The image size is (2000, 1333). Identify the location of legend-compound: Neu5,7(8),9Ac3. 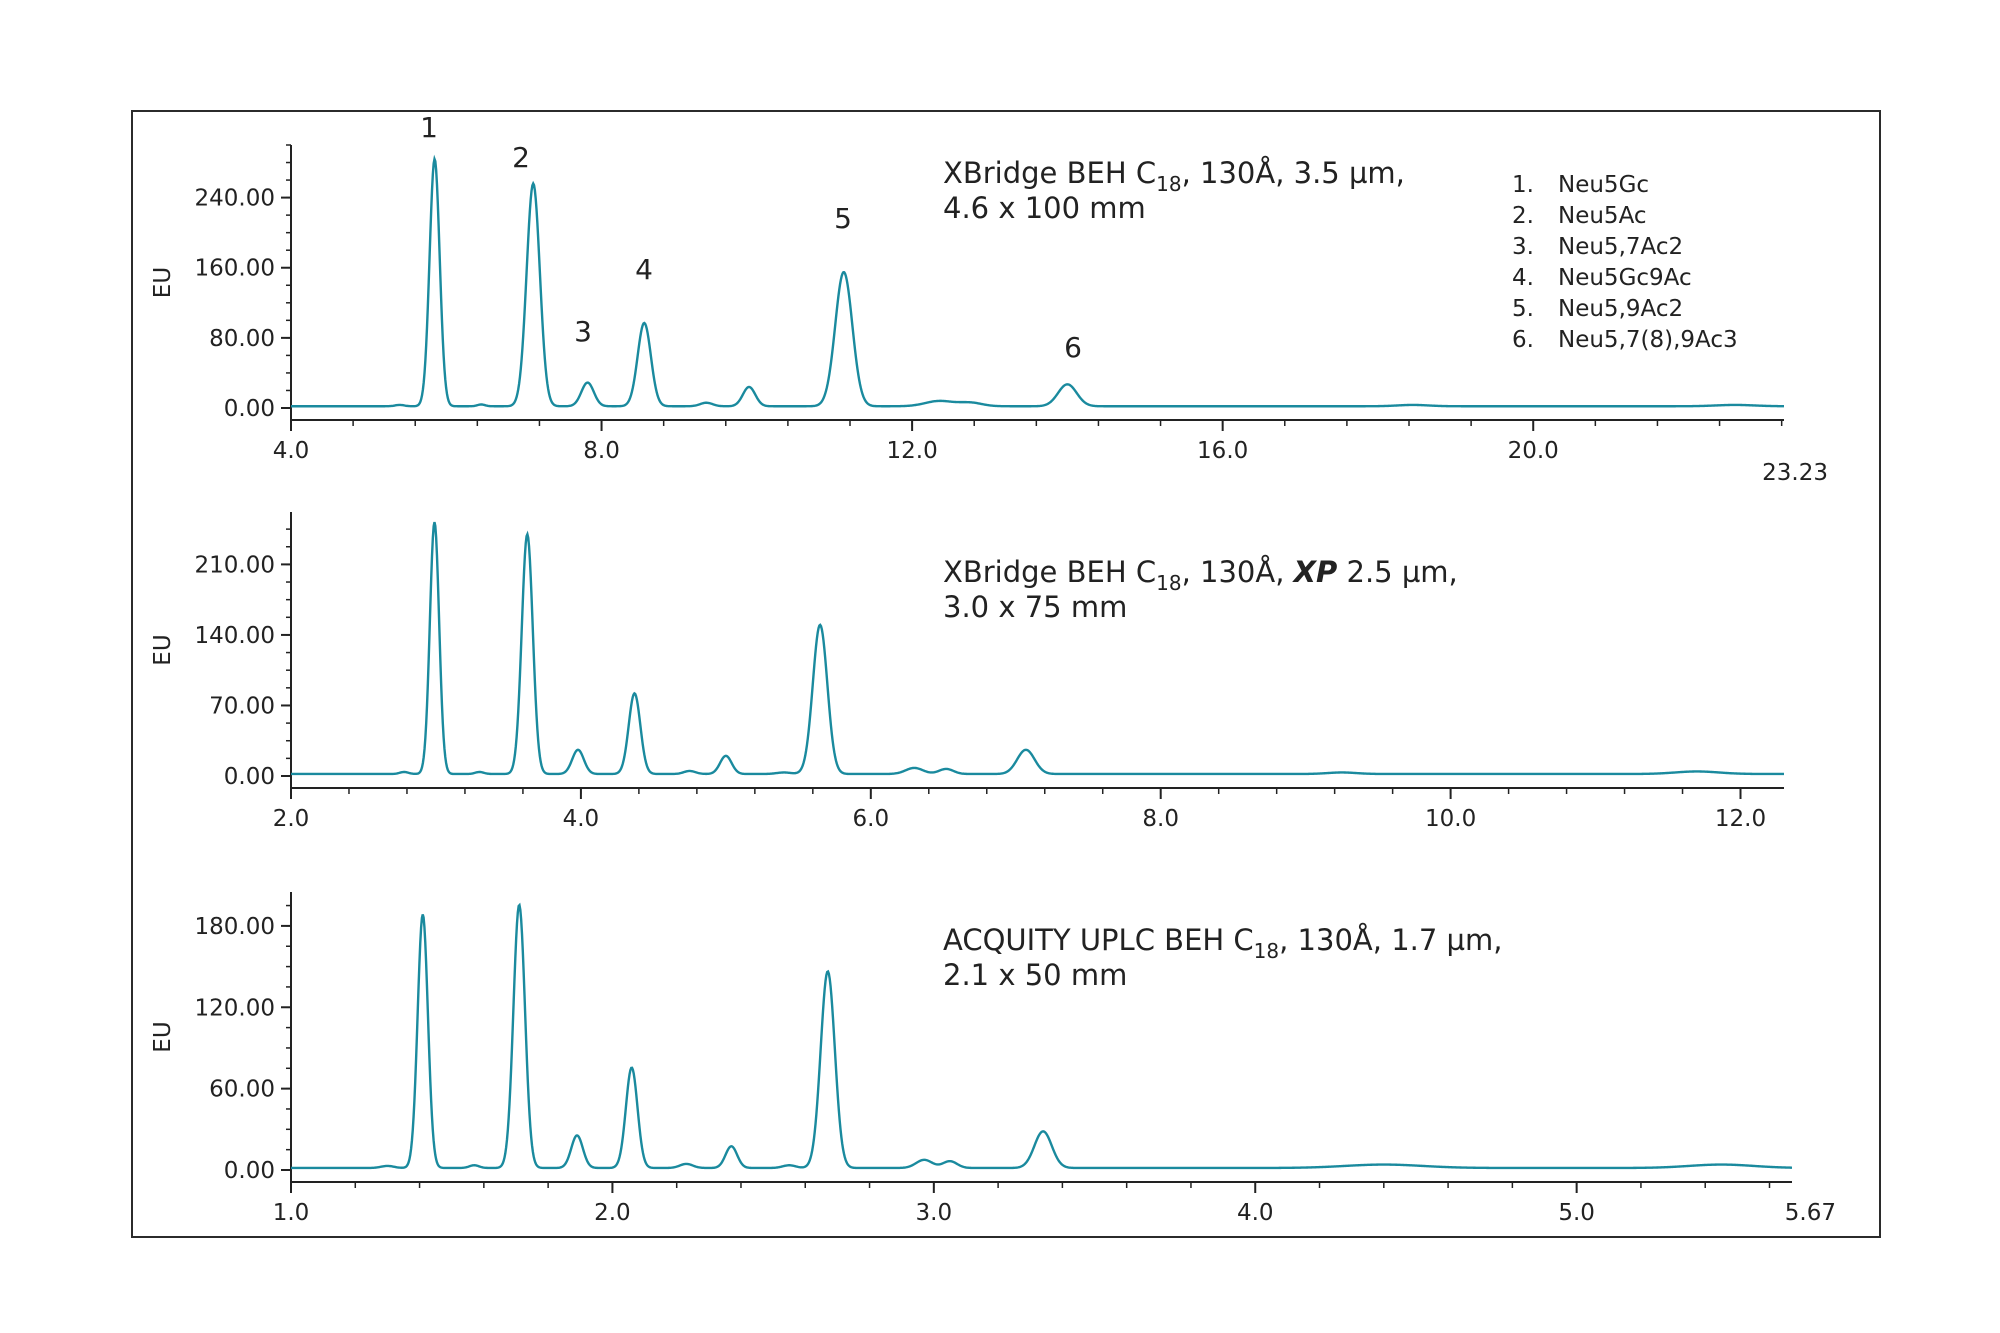
(1648, 340).